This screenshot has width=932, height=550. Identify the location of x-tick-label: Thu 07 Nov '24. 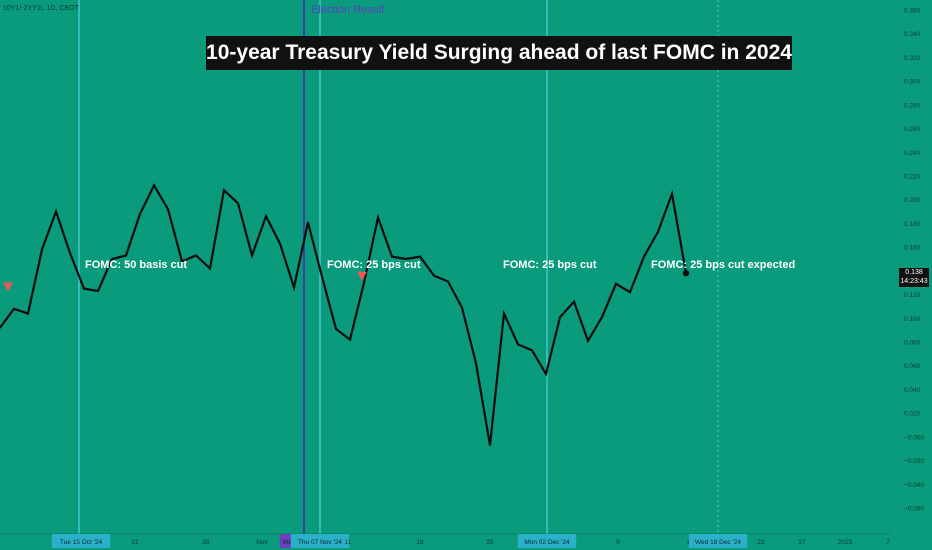
(320, 542).